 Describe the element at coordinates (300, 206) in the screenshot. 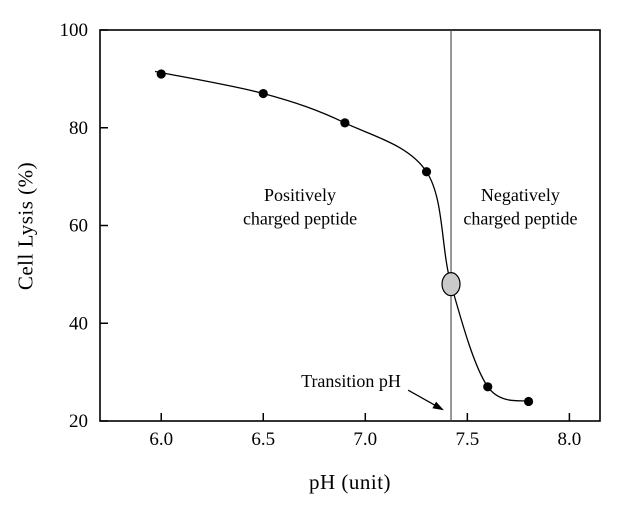

I see `annotation-positively-charged-label: Positively charged peptide` at that location.